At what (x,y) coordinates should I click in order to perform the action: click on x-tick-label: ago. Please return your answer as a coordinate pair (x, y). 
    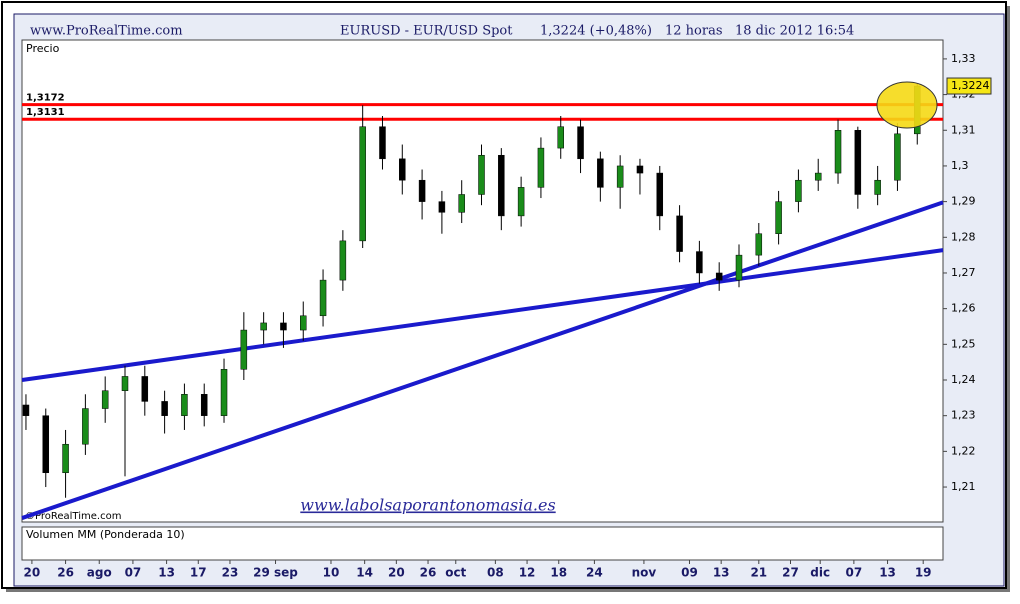
    Looking at the image, I should click on (99, 573).